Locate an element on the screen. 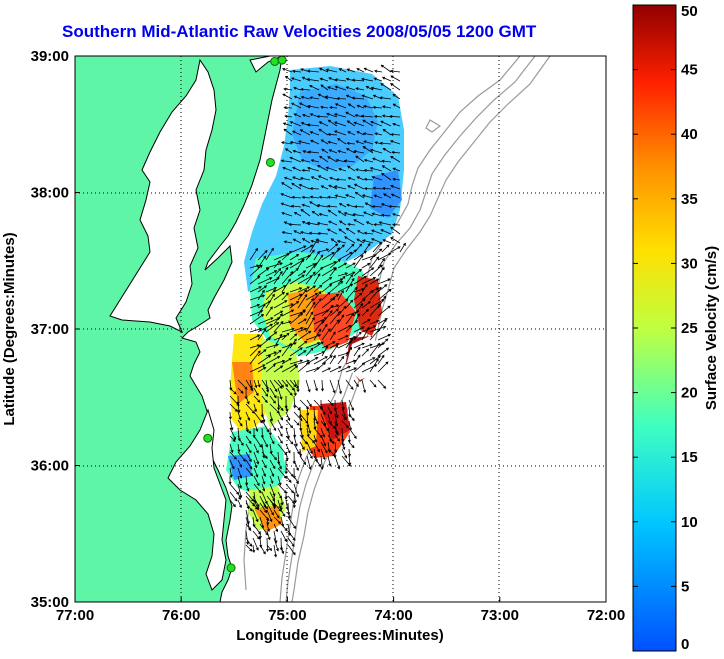 This screenshot has width=724, height=659. colorbar-tick-label: 5 is located at coordinates (685, 586).